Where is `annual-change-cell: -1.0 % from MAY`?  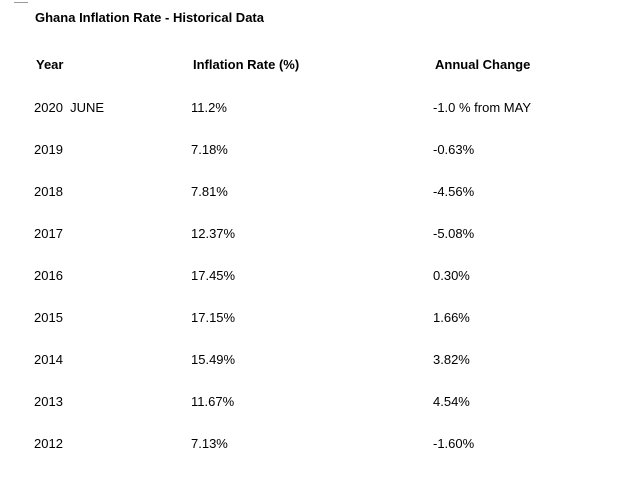
annual-change-cell: -1.0 % from MAY is located at coordinates (482, 107).